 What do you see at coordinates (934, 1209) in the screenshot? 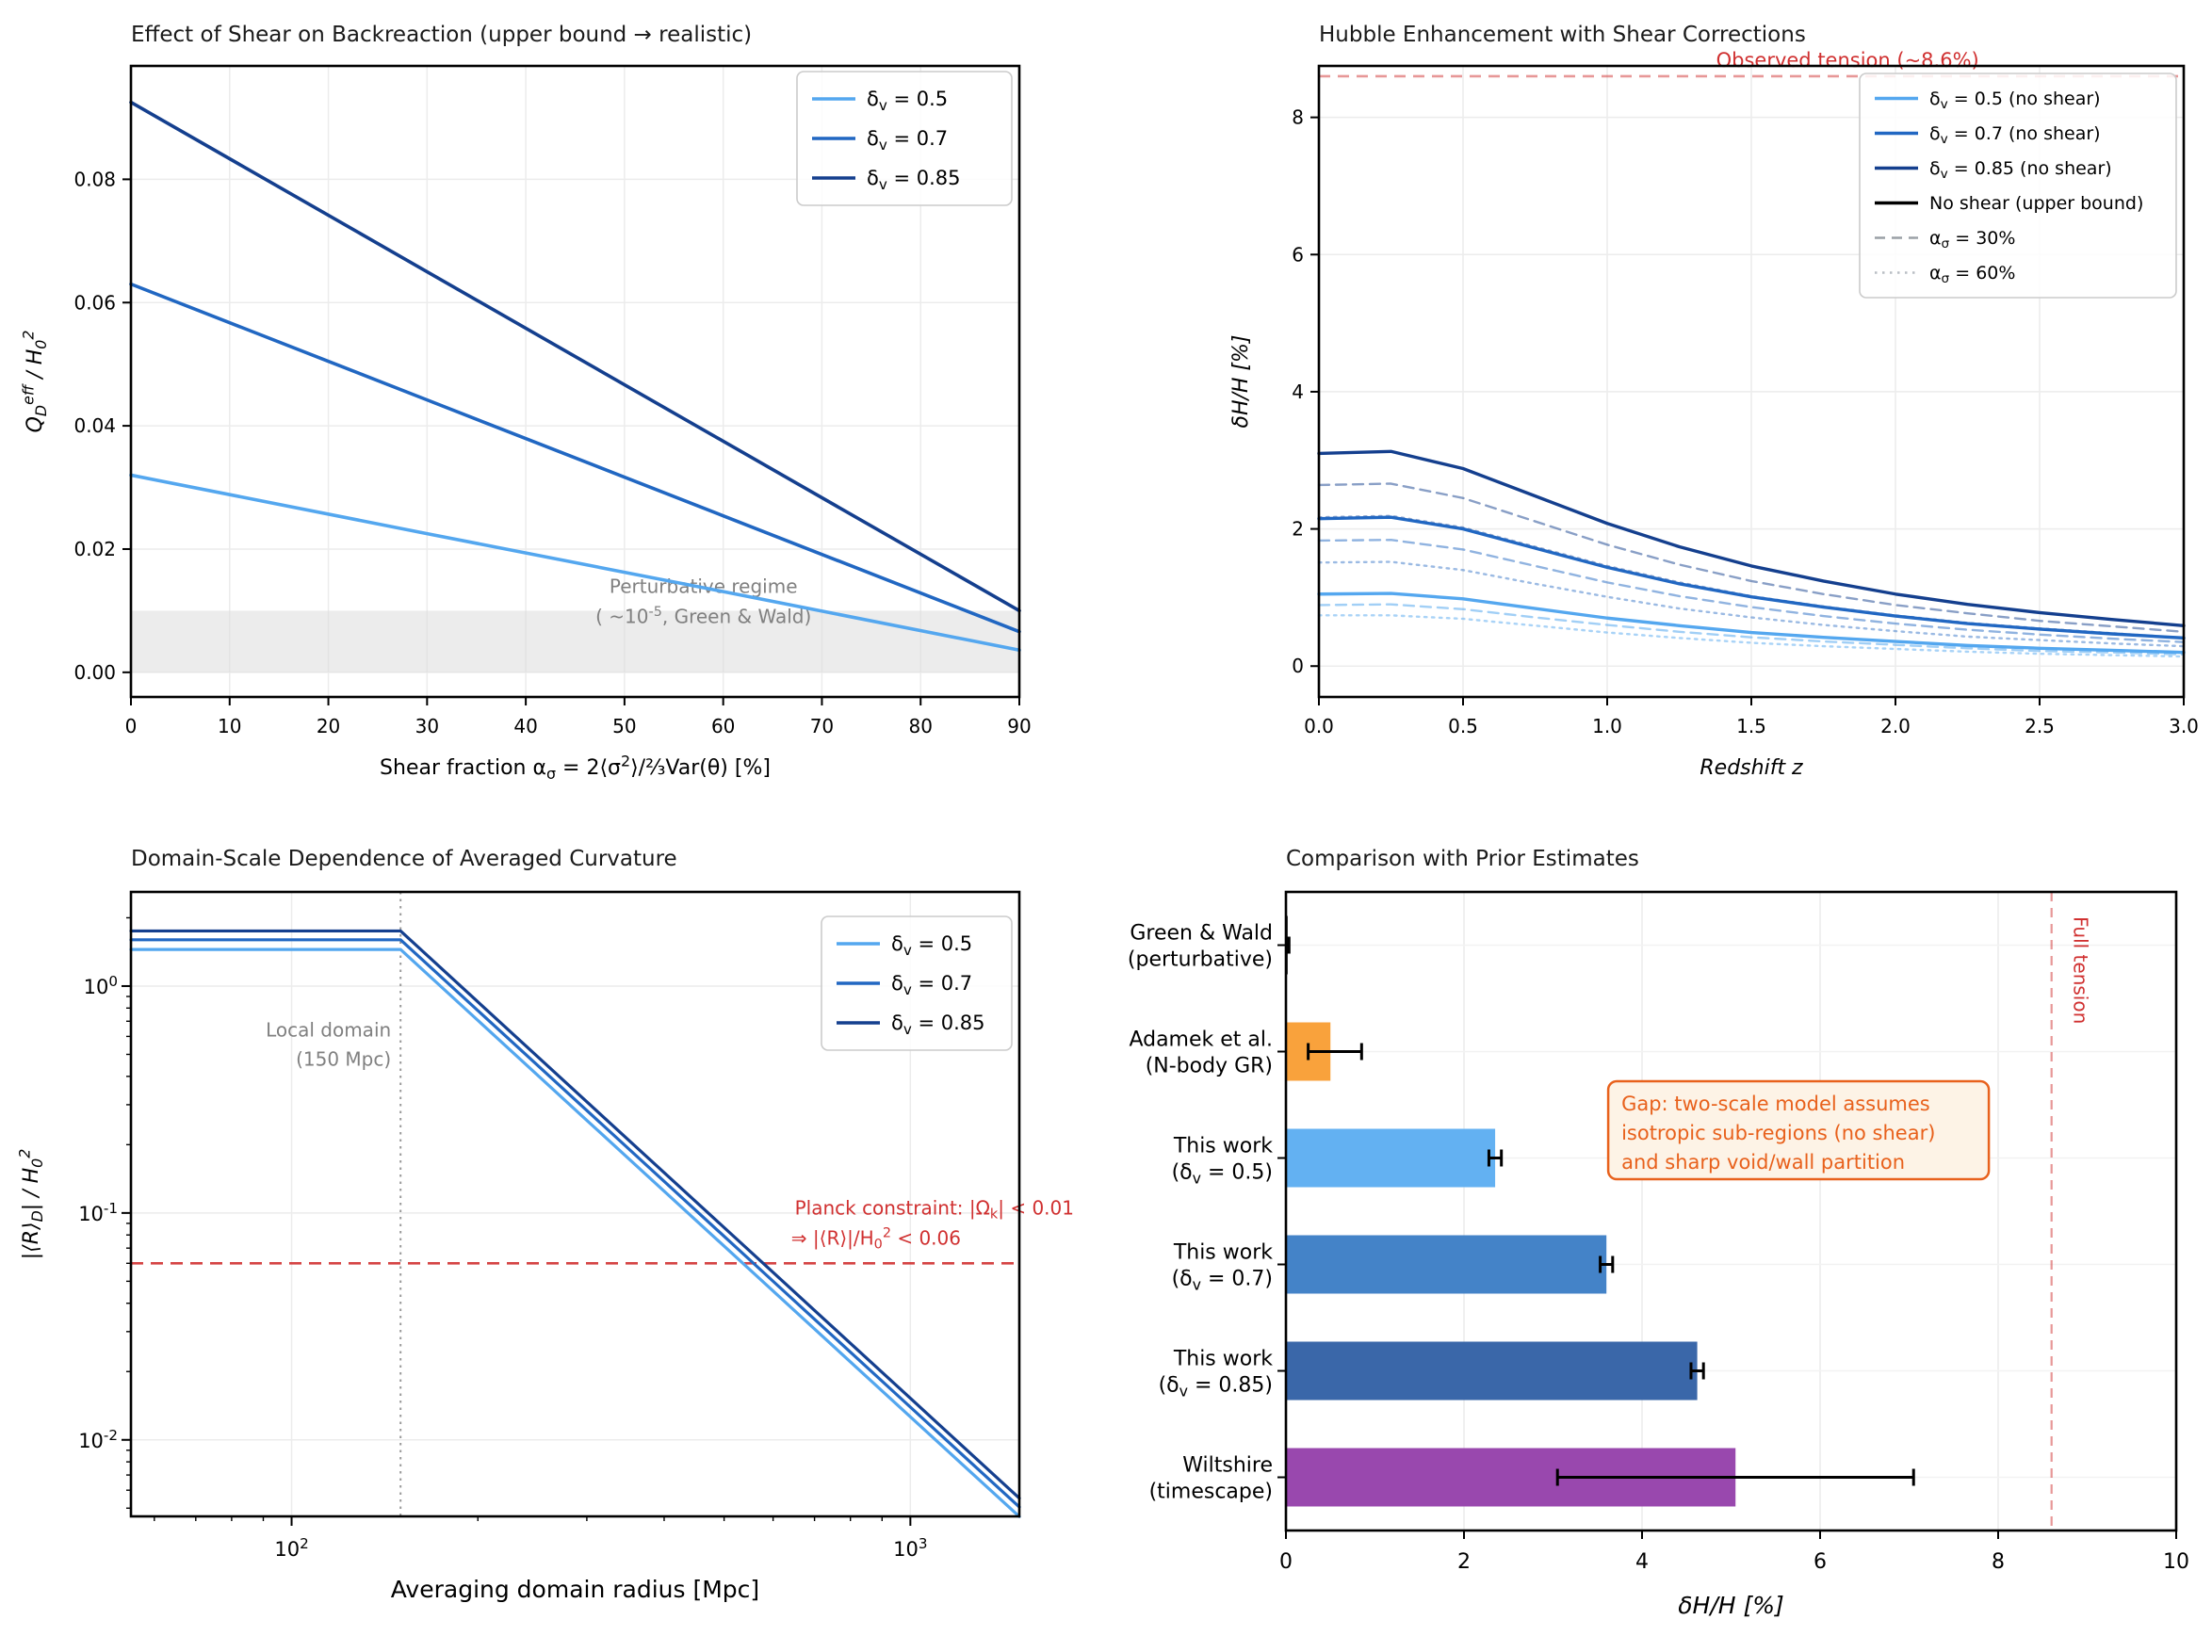
I see `planck-label: Planck constraint: |Ωk| < 0.01` at bounding box center [934, 1209].